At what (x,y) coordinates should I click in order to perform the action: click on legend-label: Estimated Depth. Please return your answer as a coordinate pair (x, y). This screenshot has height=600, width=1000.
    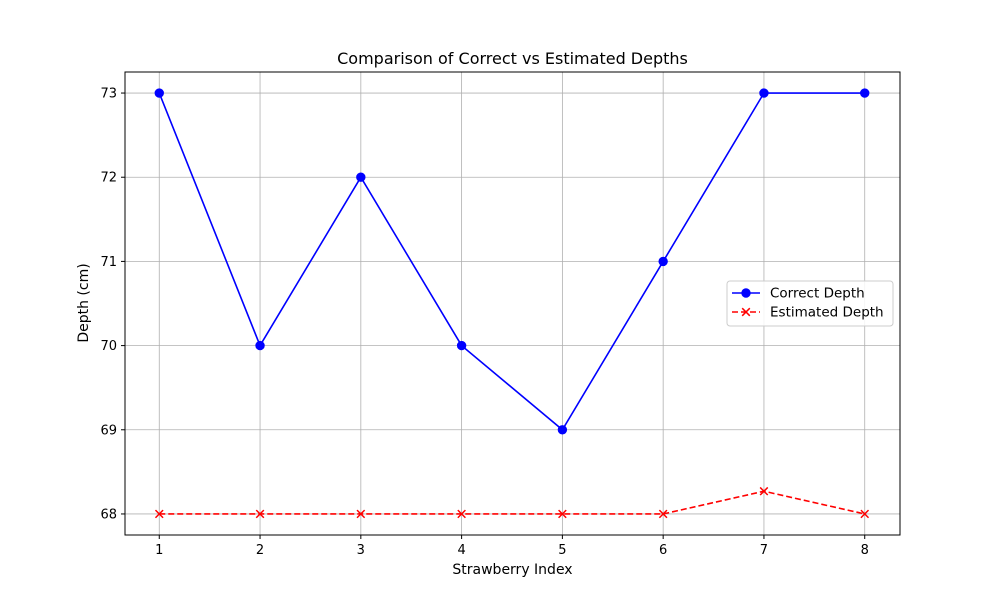
    Looking at the image, I should click on (827, 313).